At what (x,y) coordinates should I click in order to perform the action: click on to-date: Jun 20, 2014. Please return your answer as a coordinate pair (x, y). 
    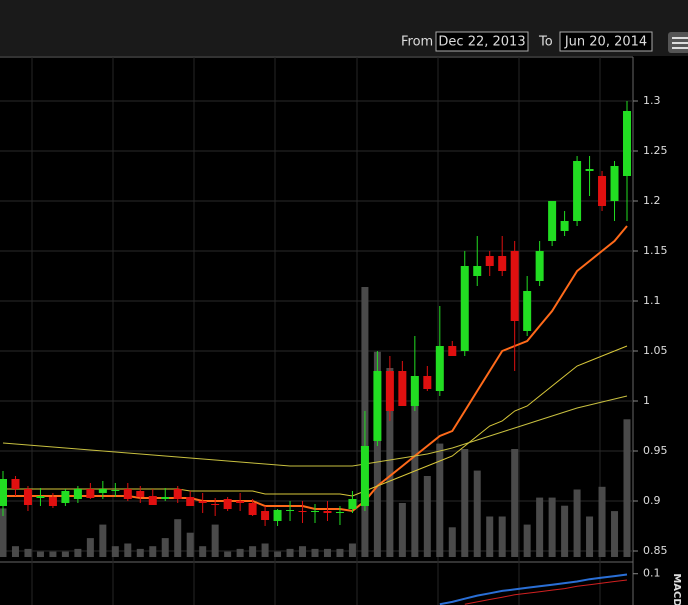
    Looking at the image, I should click on (605, 42).